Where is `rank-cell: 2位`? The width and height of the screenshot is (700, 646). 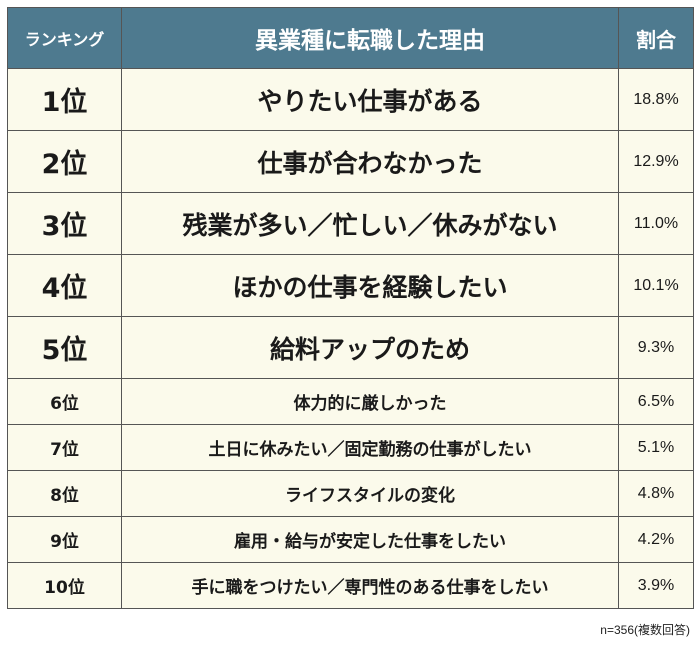
rank-cell: 2位 is located at coordinates (64, 161).